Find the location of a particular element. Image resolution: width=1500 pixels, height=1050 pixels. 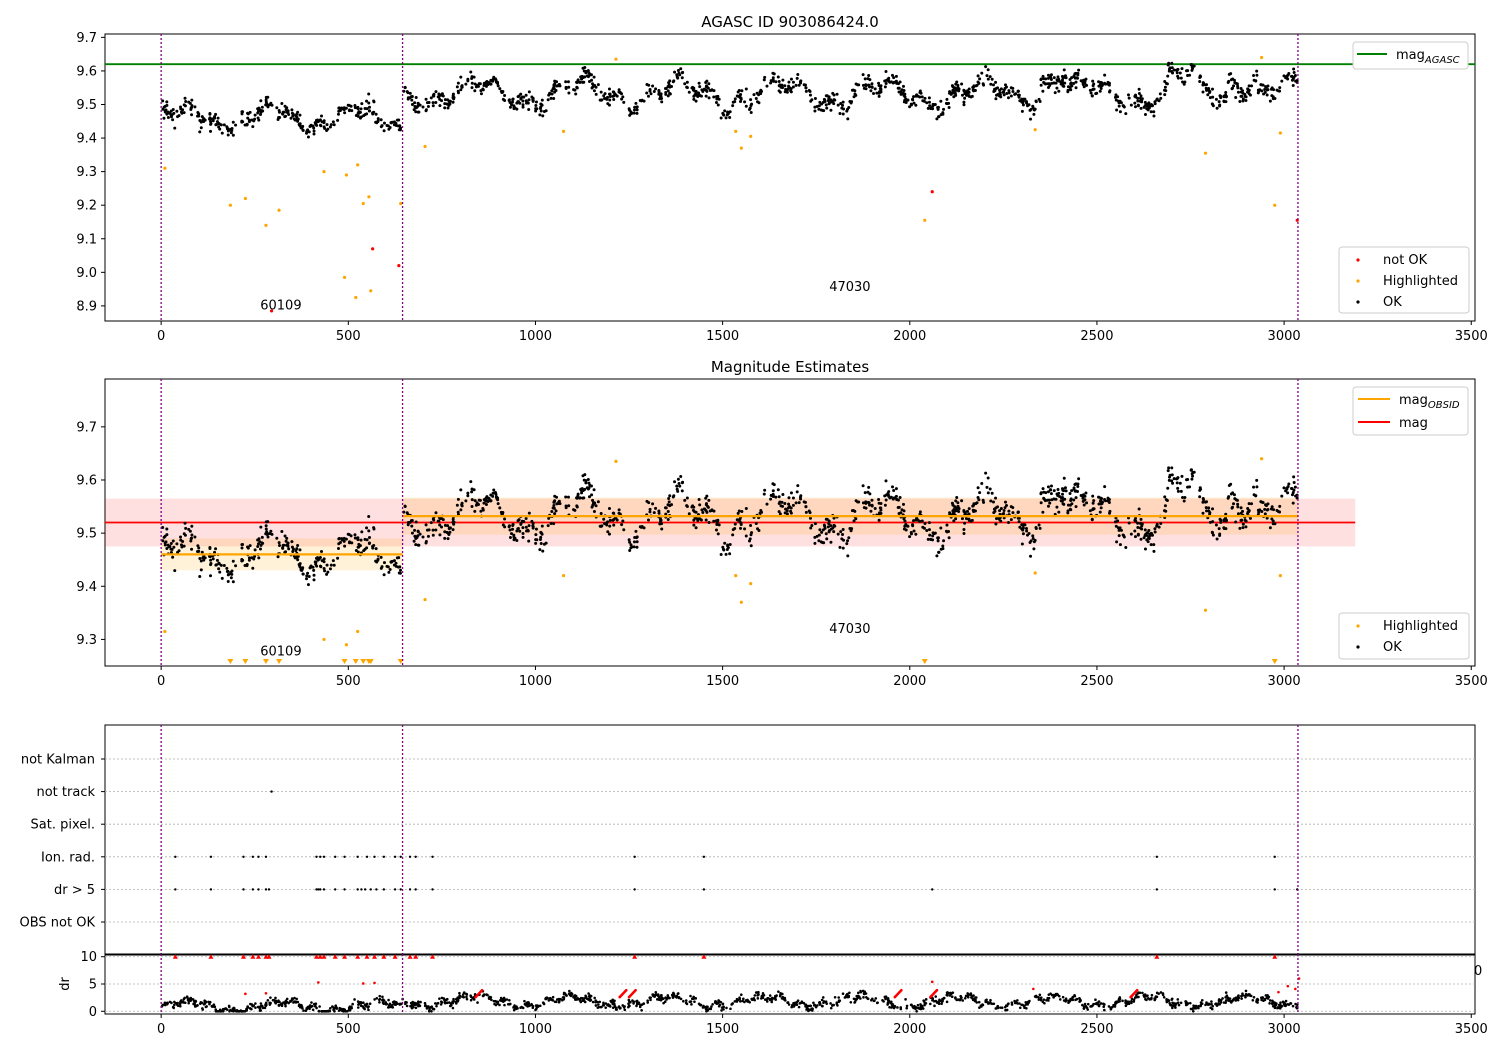

dr-ytick-label: 10 is located at coordinates (88, 957).